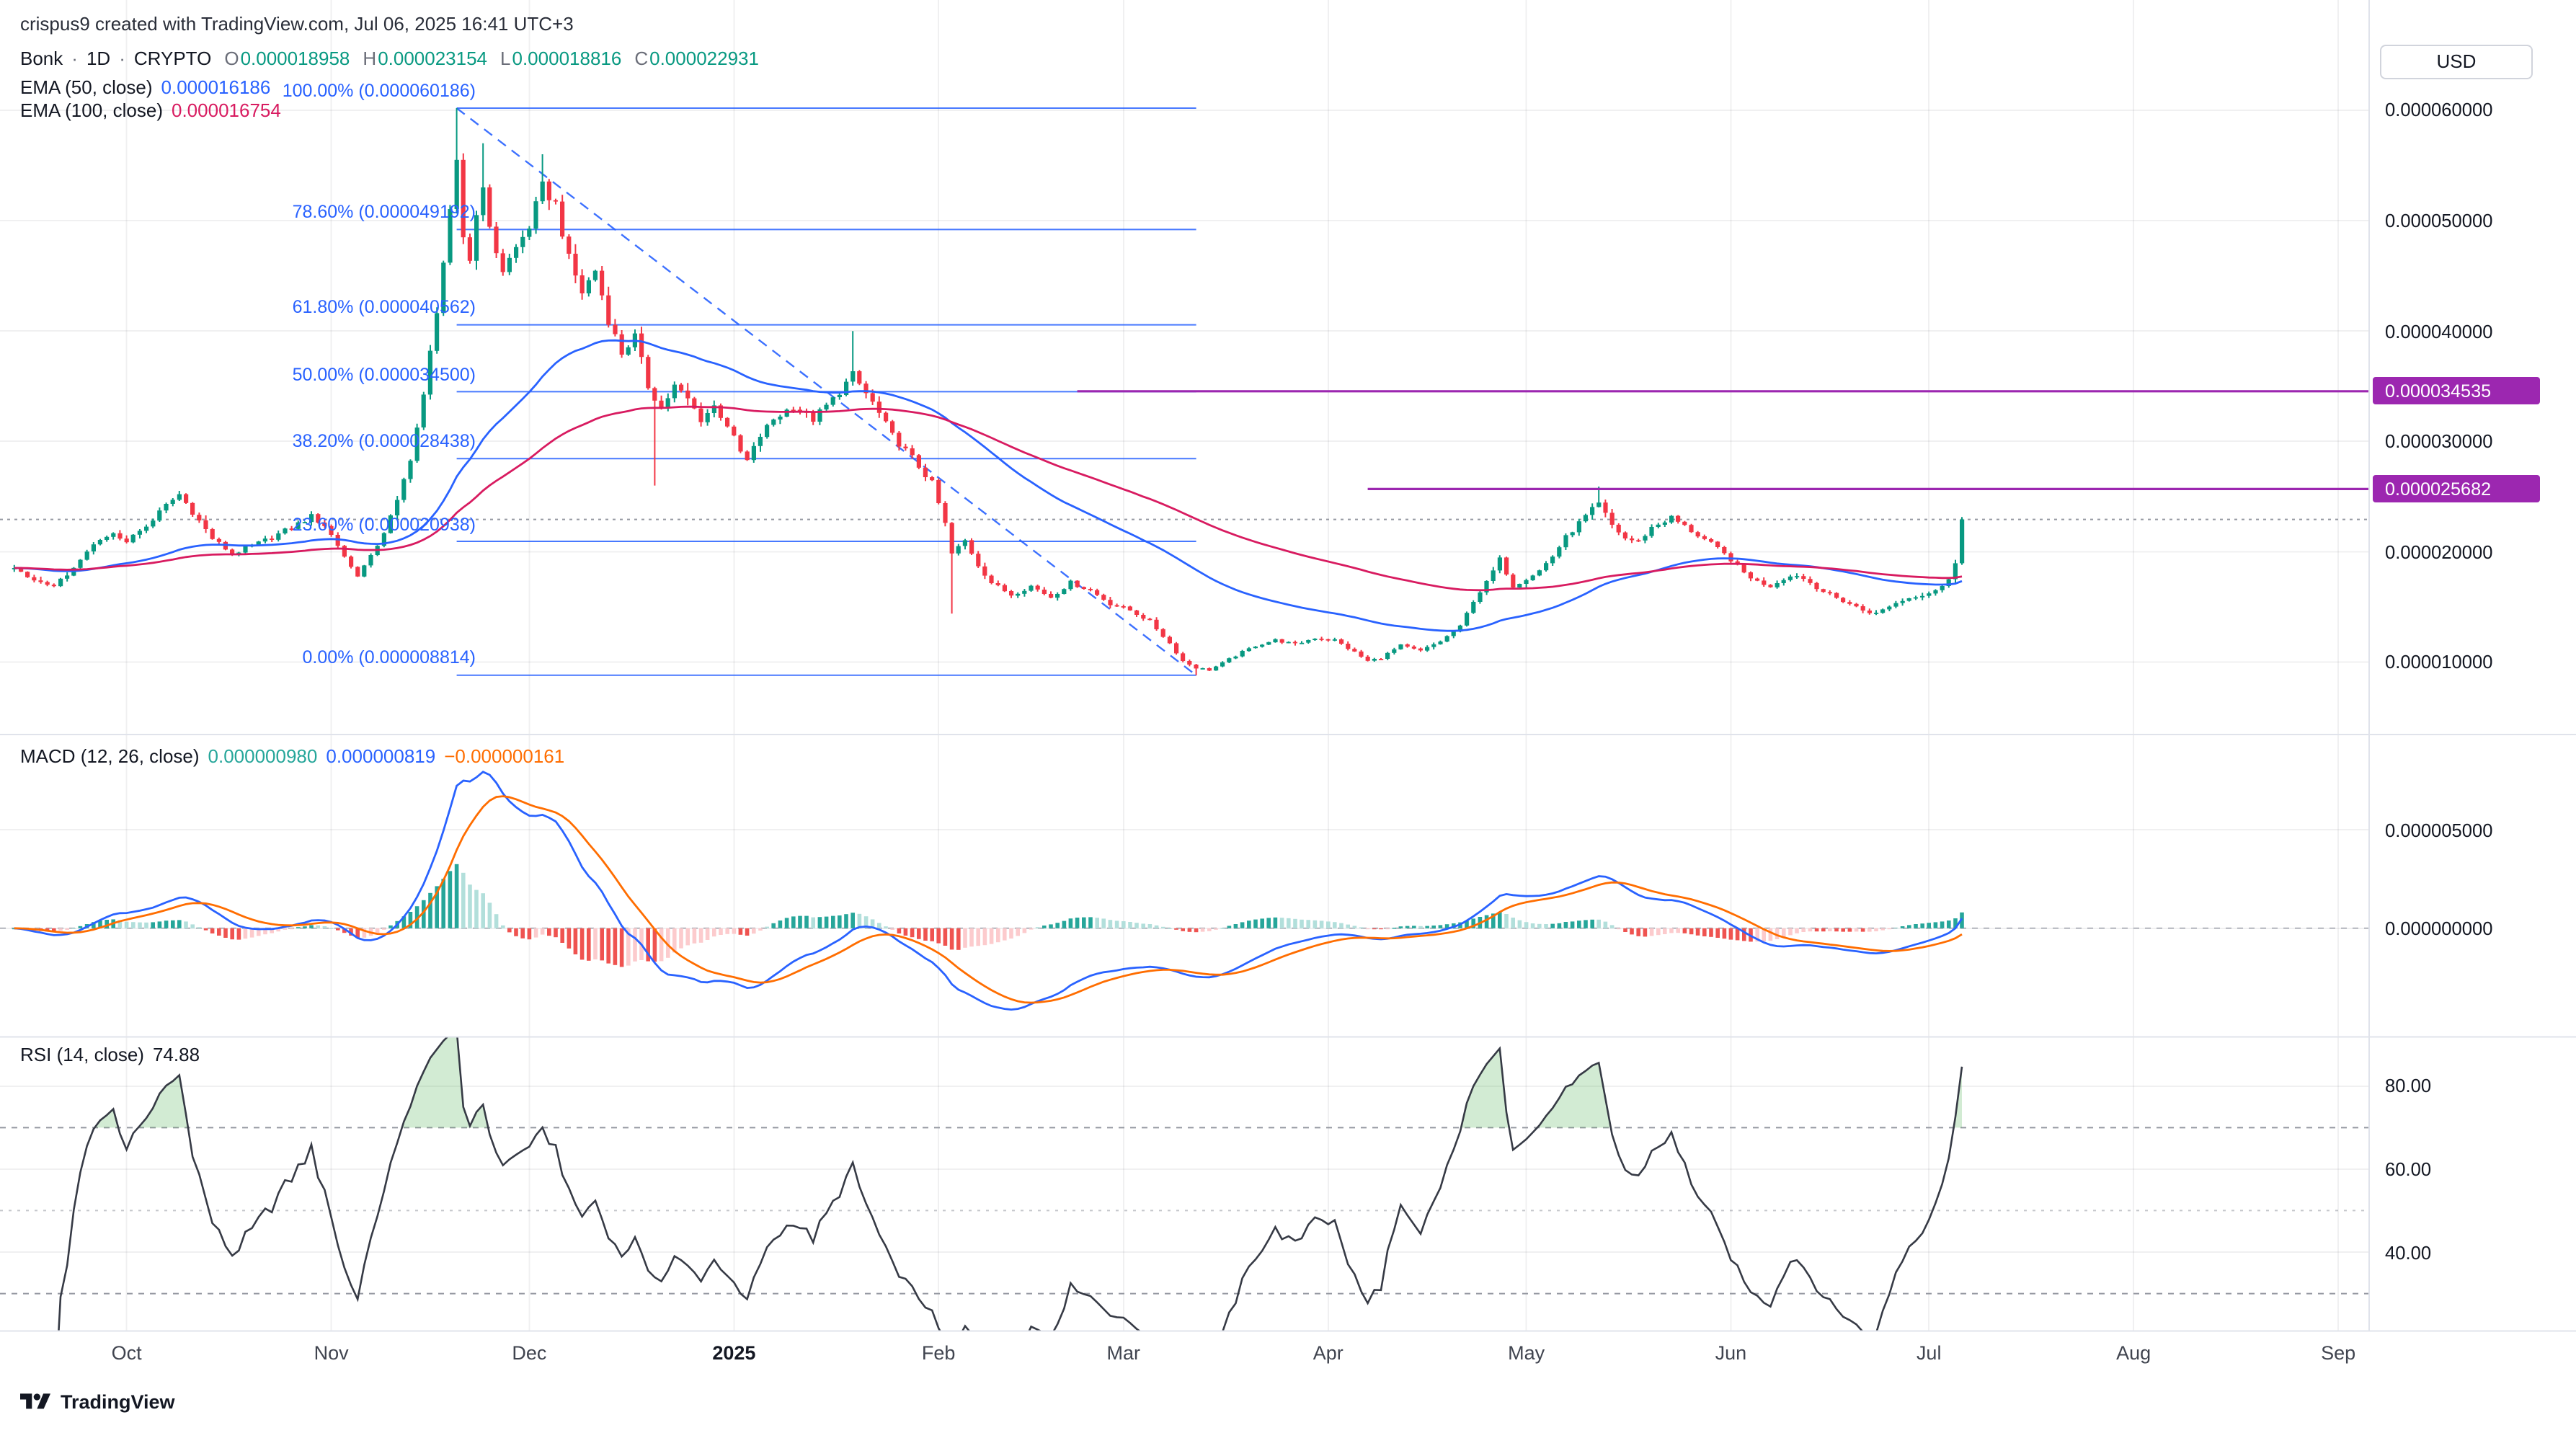 This screenshot has height=1433, width=2576. What do you see at coordinates (988, 915) in the screenshot?
I see `macd-histogram` at bounding box center [988, 915].